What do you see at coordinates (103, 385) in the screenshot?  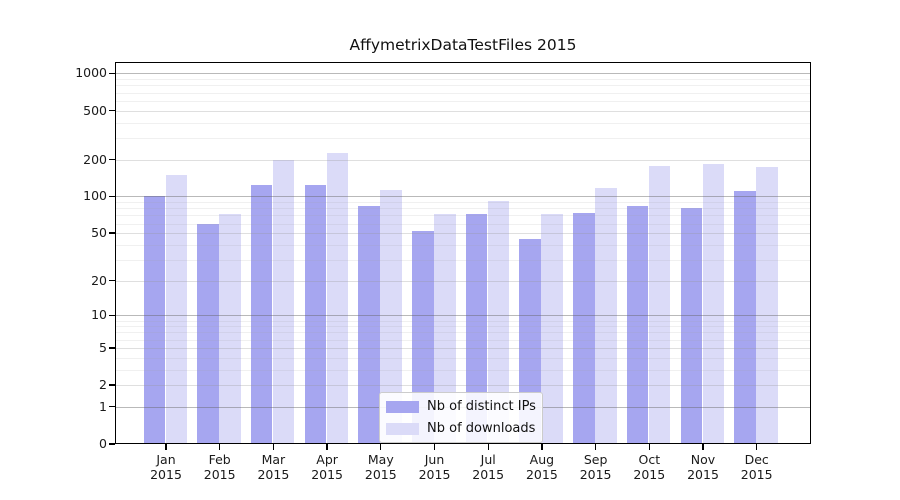 I see `y-tick-label-2: 2` at bounding box center [103, 385].